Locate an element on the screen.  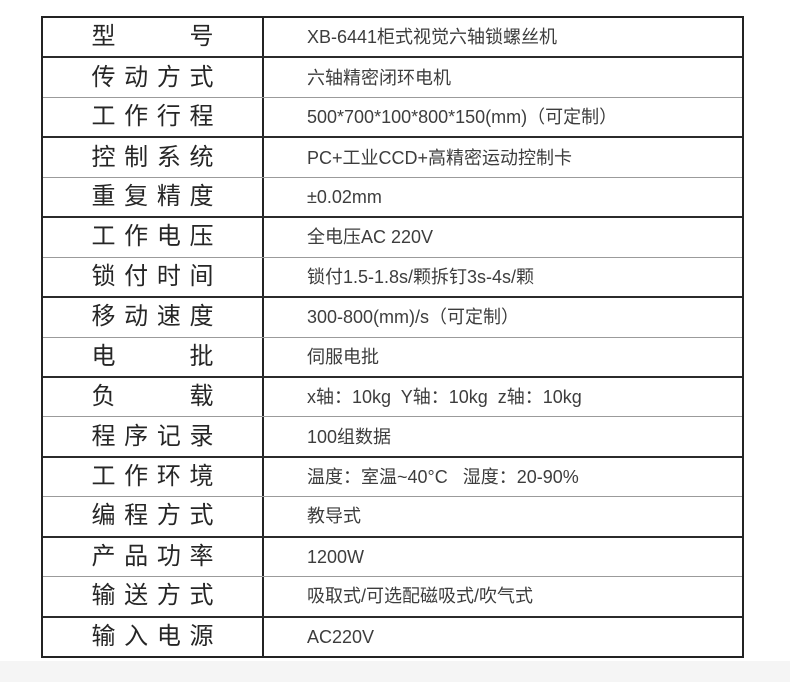
spec-label: 负载 is located at coordinates (152, 397).